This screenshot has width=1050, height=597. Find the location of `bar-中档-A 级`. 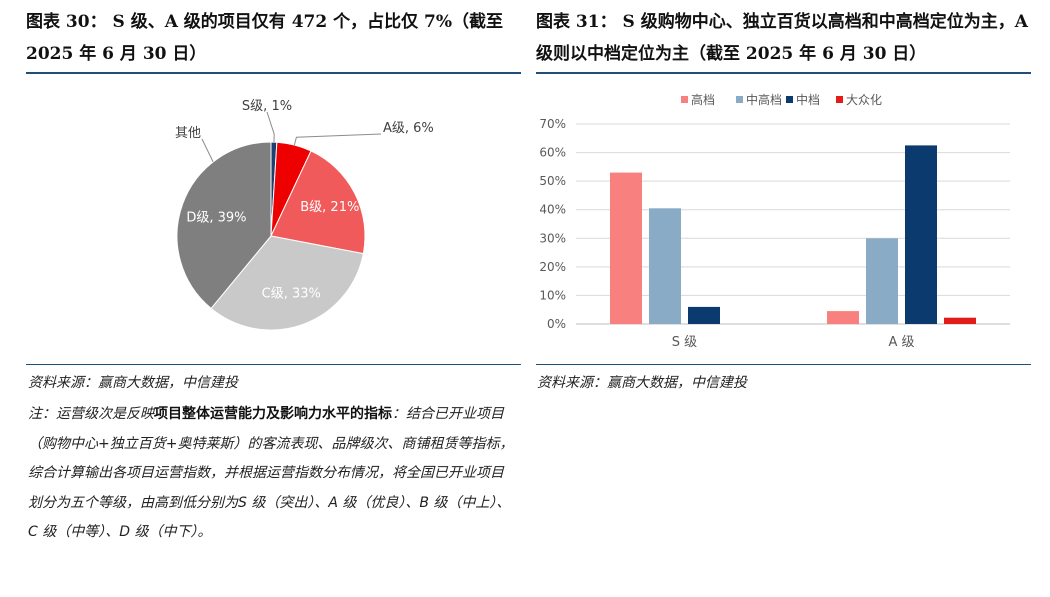

bar-中档-A 级 is located at coordinates (921, 234).